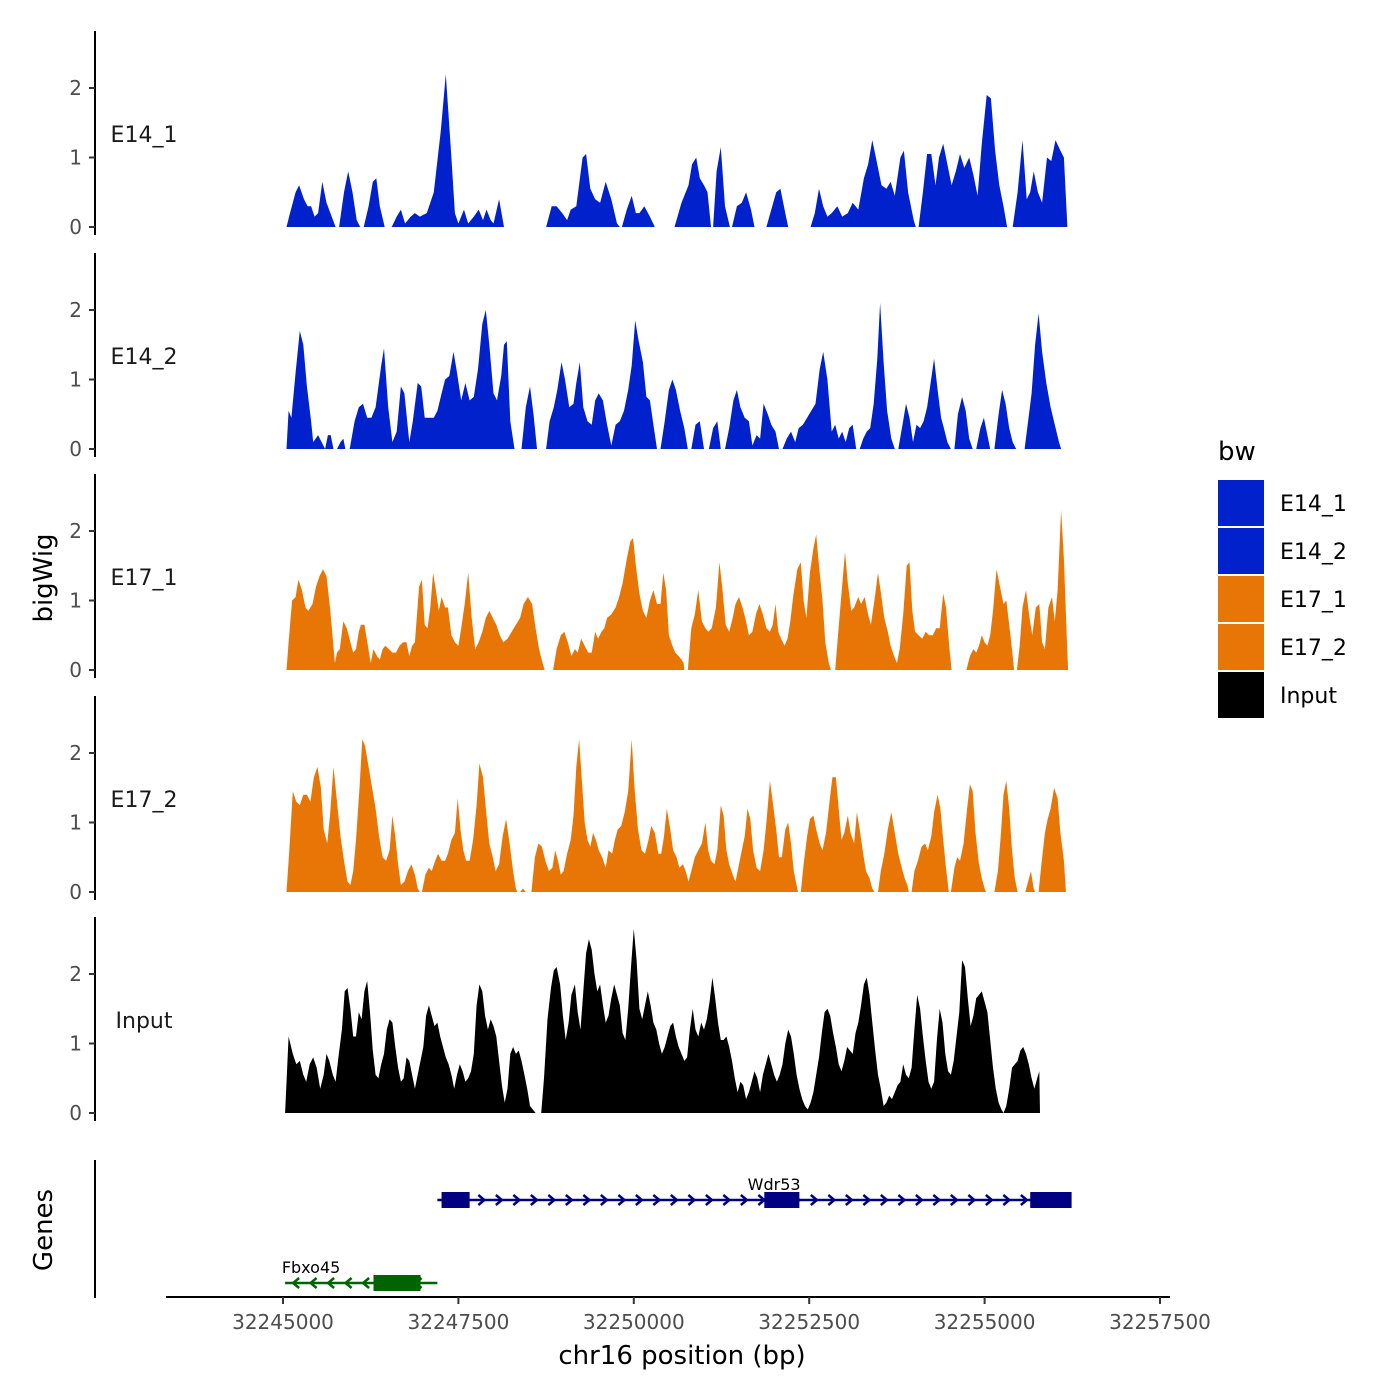 The width and height of the screenshot is (1400, 1400). I want to click on gene-label: Fbxo45, so click(311, 1267).